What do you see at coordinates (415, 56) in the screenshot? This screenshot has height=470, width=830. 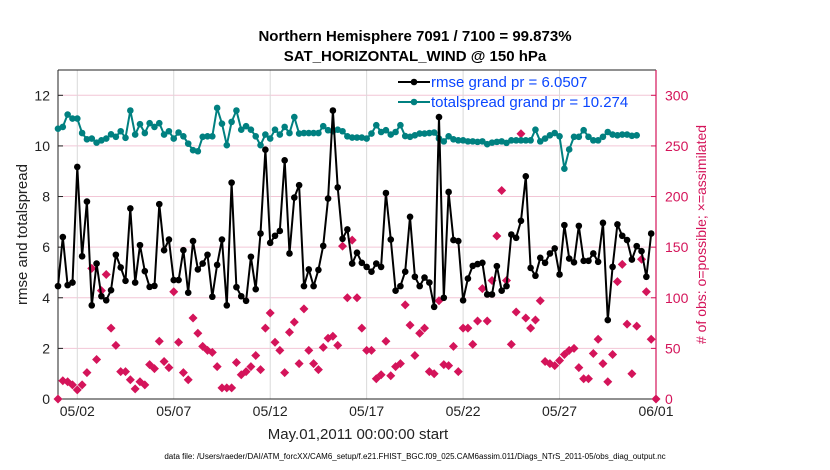 I see `chart-subtitle: SAT_HORIZONTAL_WIND @ 150 hPa` at bounding box center [415, 56].